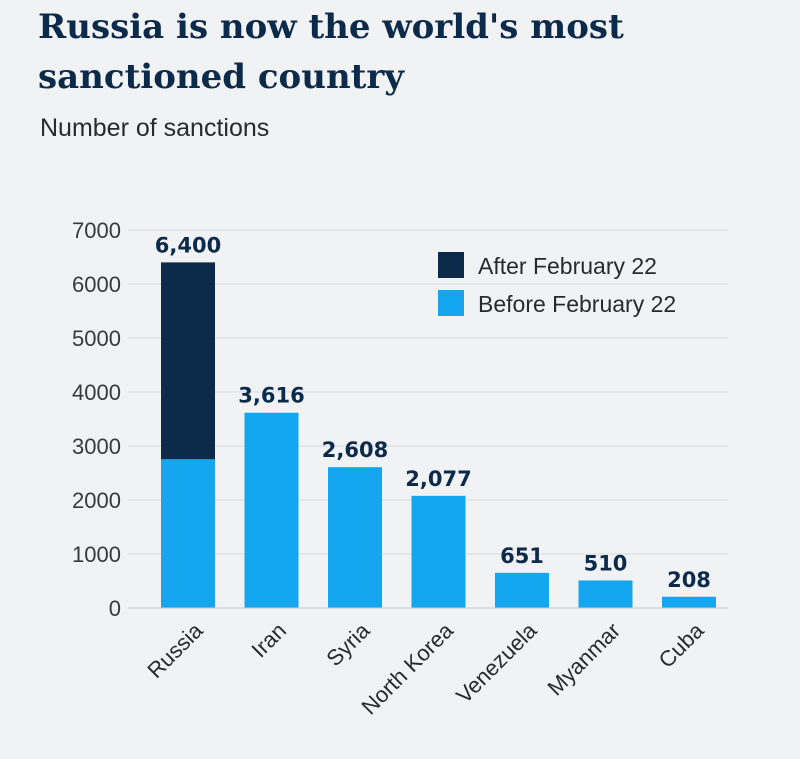  I want to click on data-label: 3,616, so click(271, 396).